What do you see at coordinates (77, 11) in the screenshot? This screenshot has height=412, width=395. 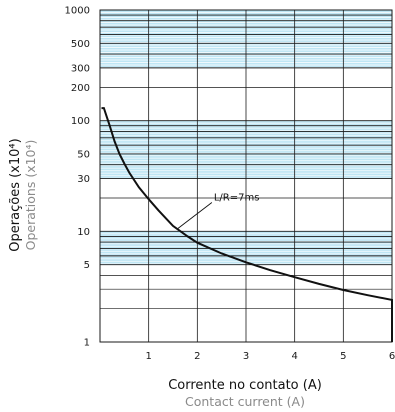 I see `y-tick-label: 1000` at bounding box center [77, 11].